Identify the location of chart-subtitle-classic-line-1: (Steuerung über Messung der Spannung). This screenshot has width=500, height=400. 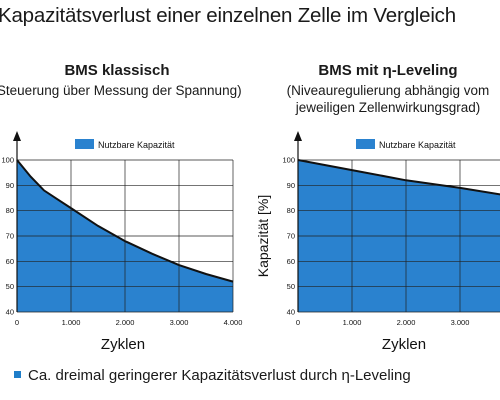
(121, 90).